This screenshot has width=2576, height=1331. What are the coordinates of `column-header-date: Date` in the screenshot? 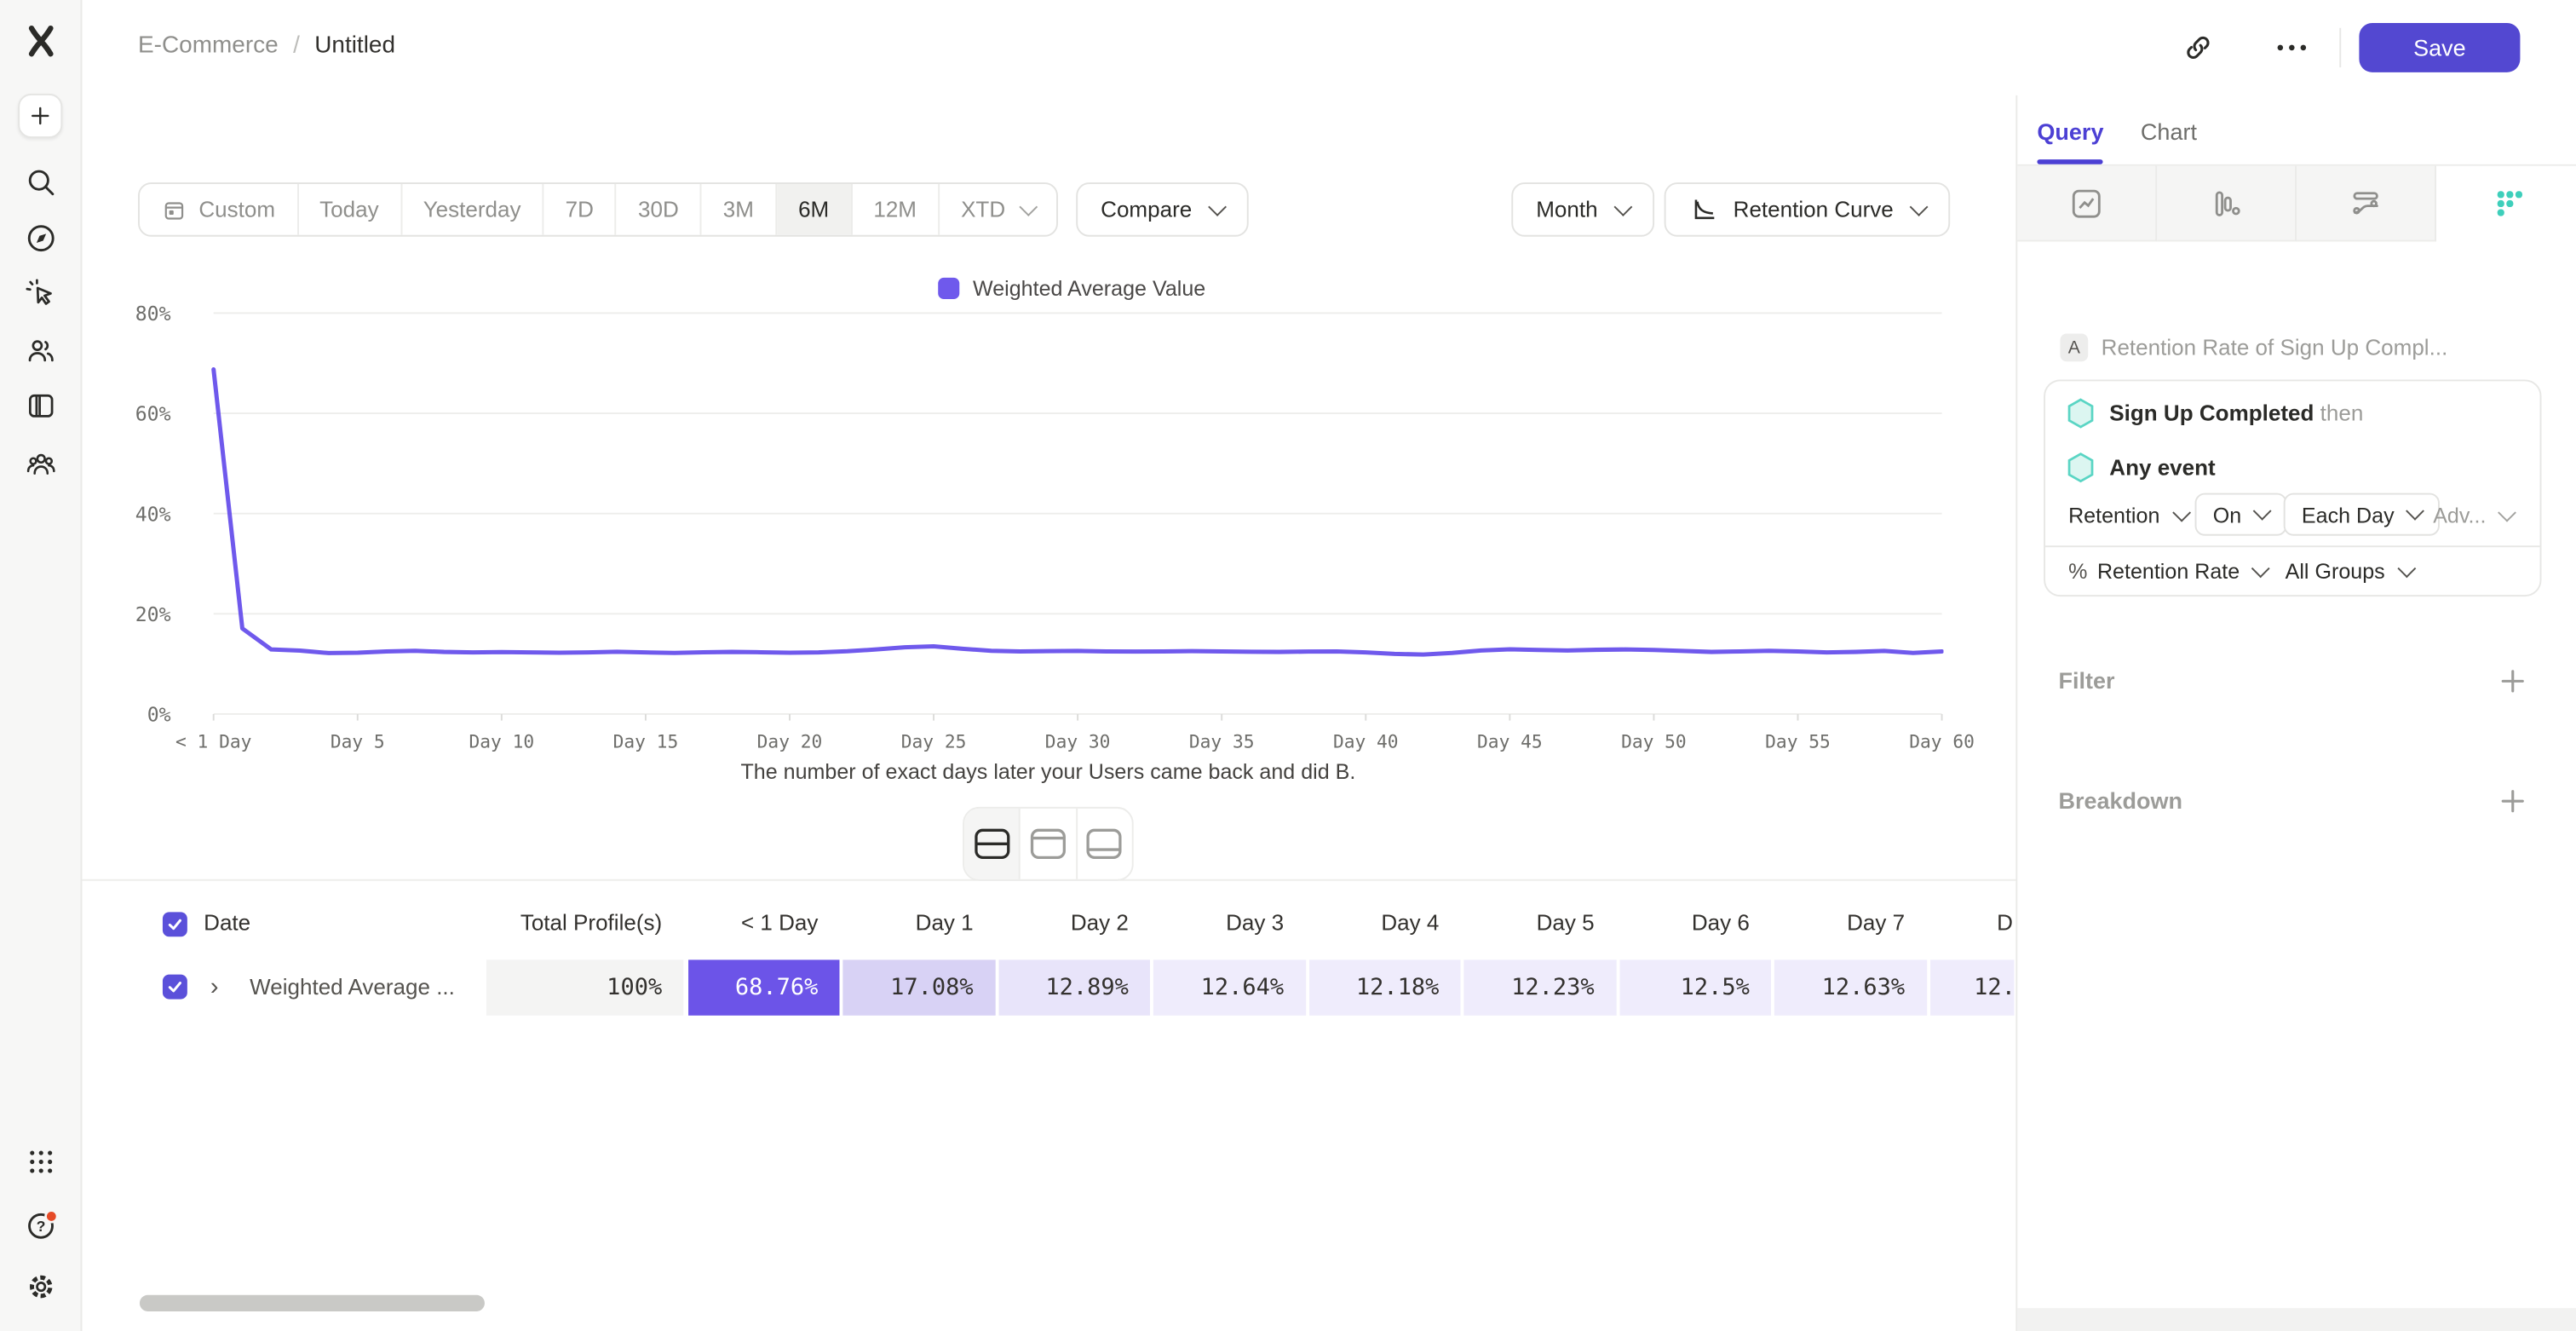 It's located at (228, 923).